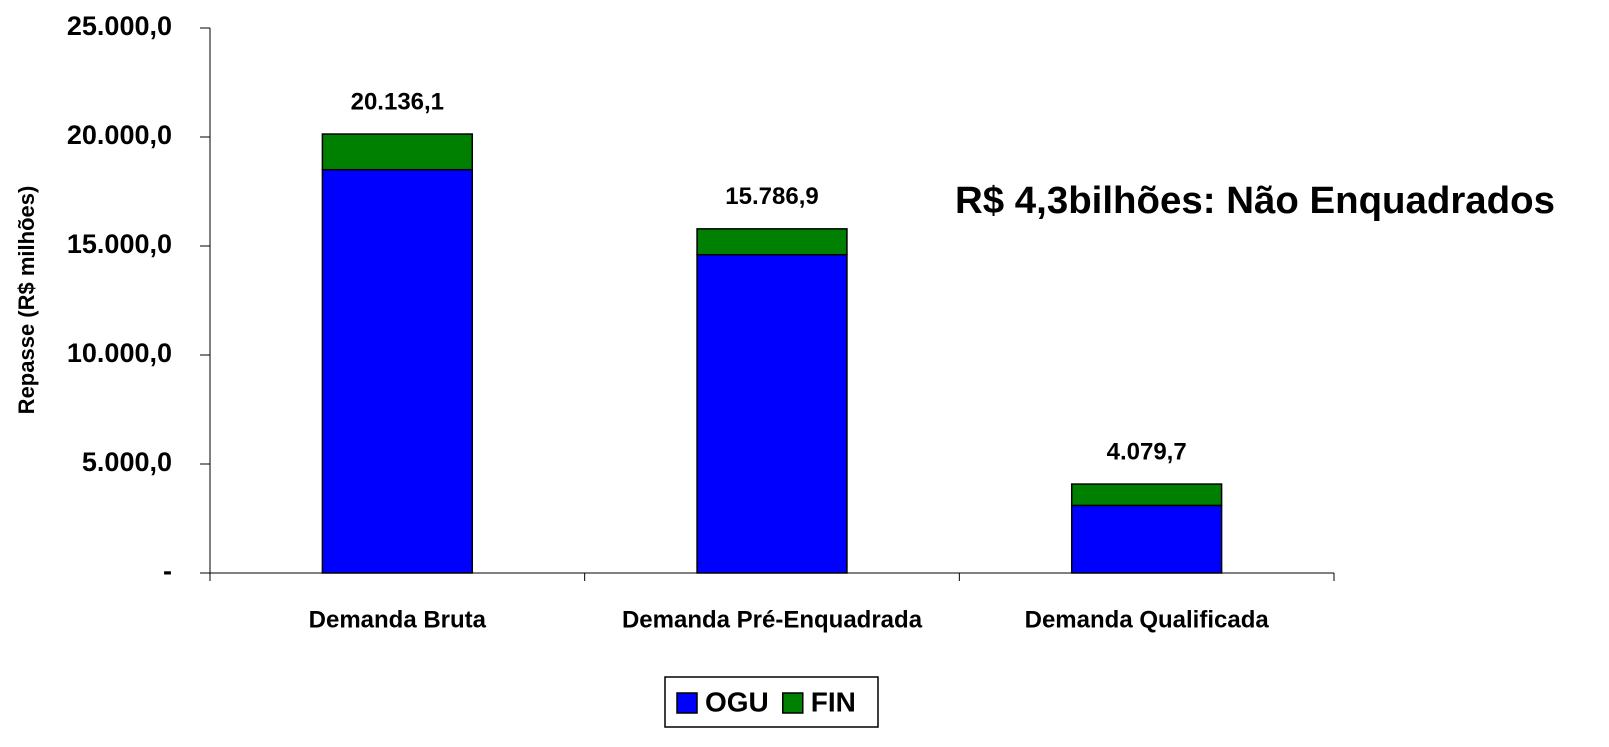 The width and height of the screenshot is (1609, 747). What do you see at coordinates (833, 701) in the screenshot?
I see `legend-label: FIN` at bounding box center [833, 701].